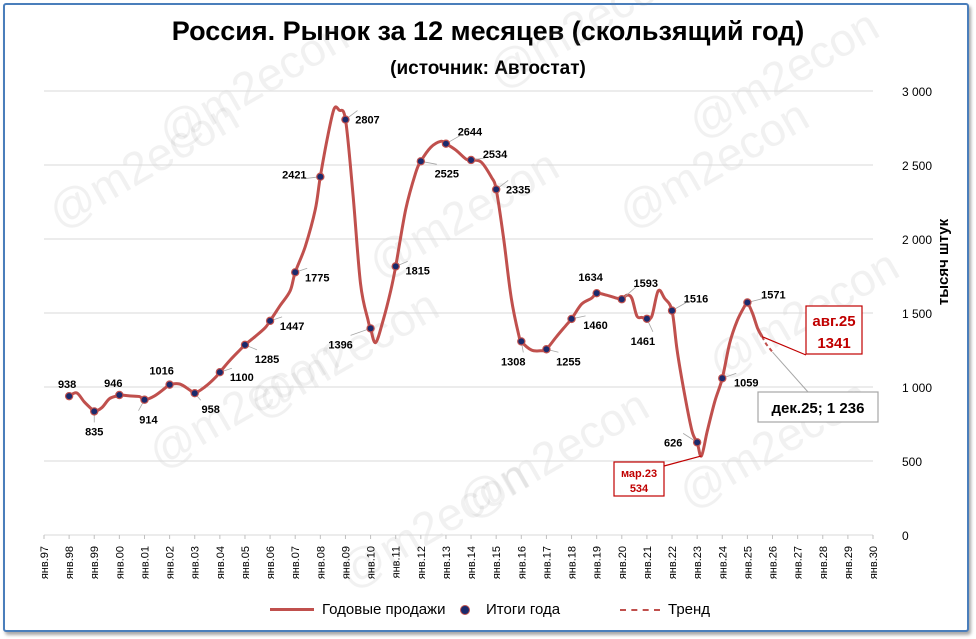  I want to click on x-tick-label: янв.20, so click(623, 562).